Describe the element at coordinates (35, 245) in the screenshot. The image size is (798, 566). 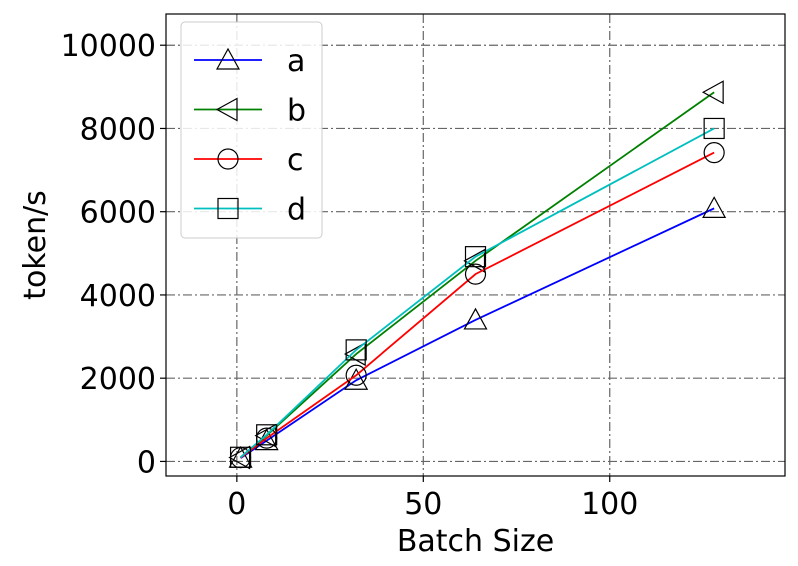
I see `y-axis-label: token/s` at that location.